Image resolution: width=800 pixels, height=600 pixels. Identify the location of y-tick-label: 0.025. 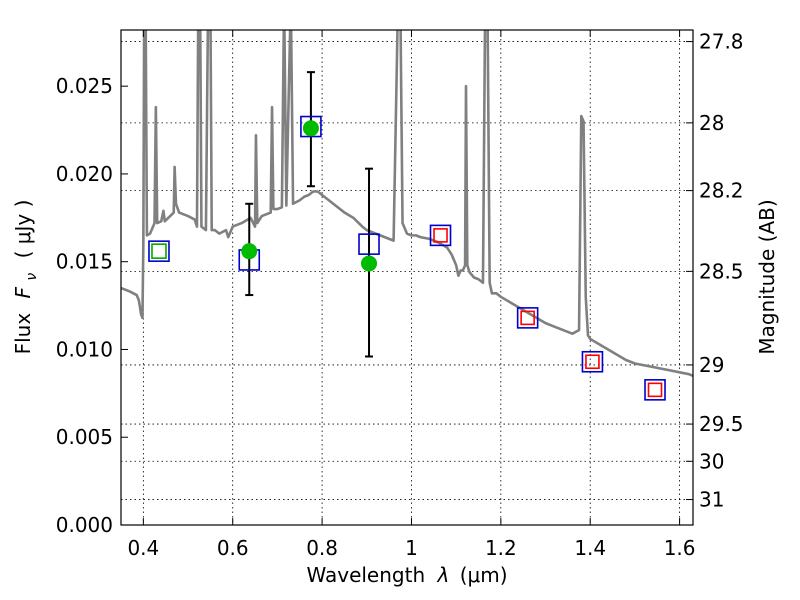
(84, 86).